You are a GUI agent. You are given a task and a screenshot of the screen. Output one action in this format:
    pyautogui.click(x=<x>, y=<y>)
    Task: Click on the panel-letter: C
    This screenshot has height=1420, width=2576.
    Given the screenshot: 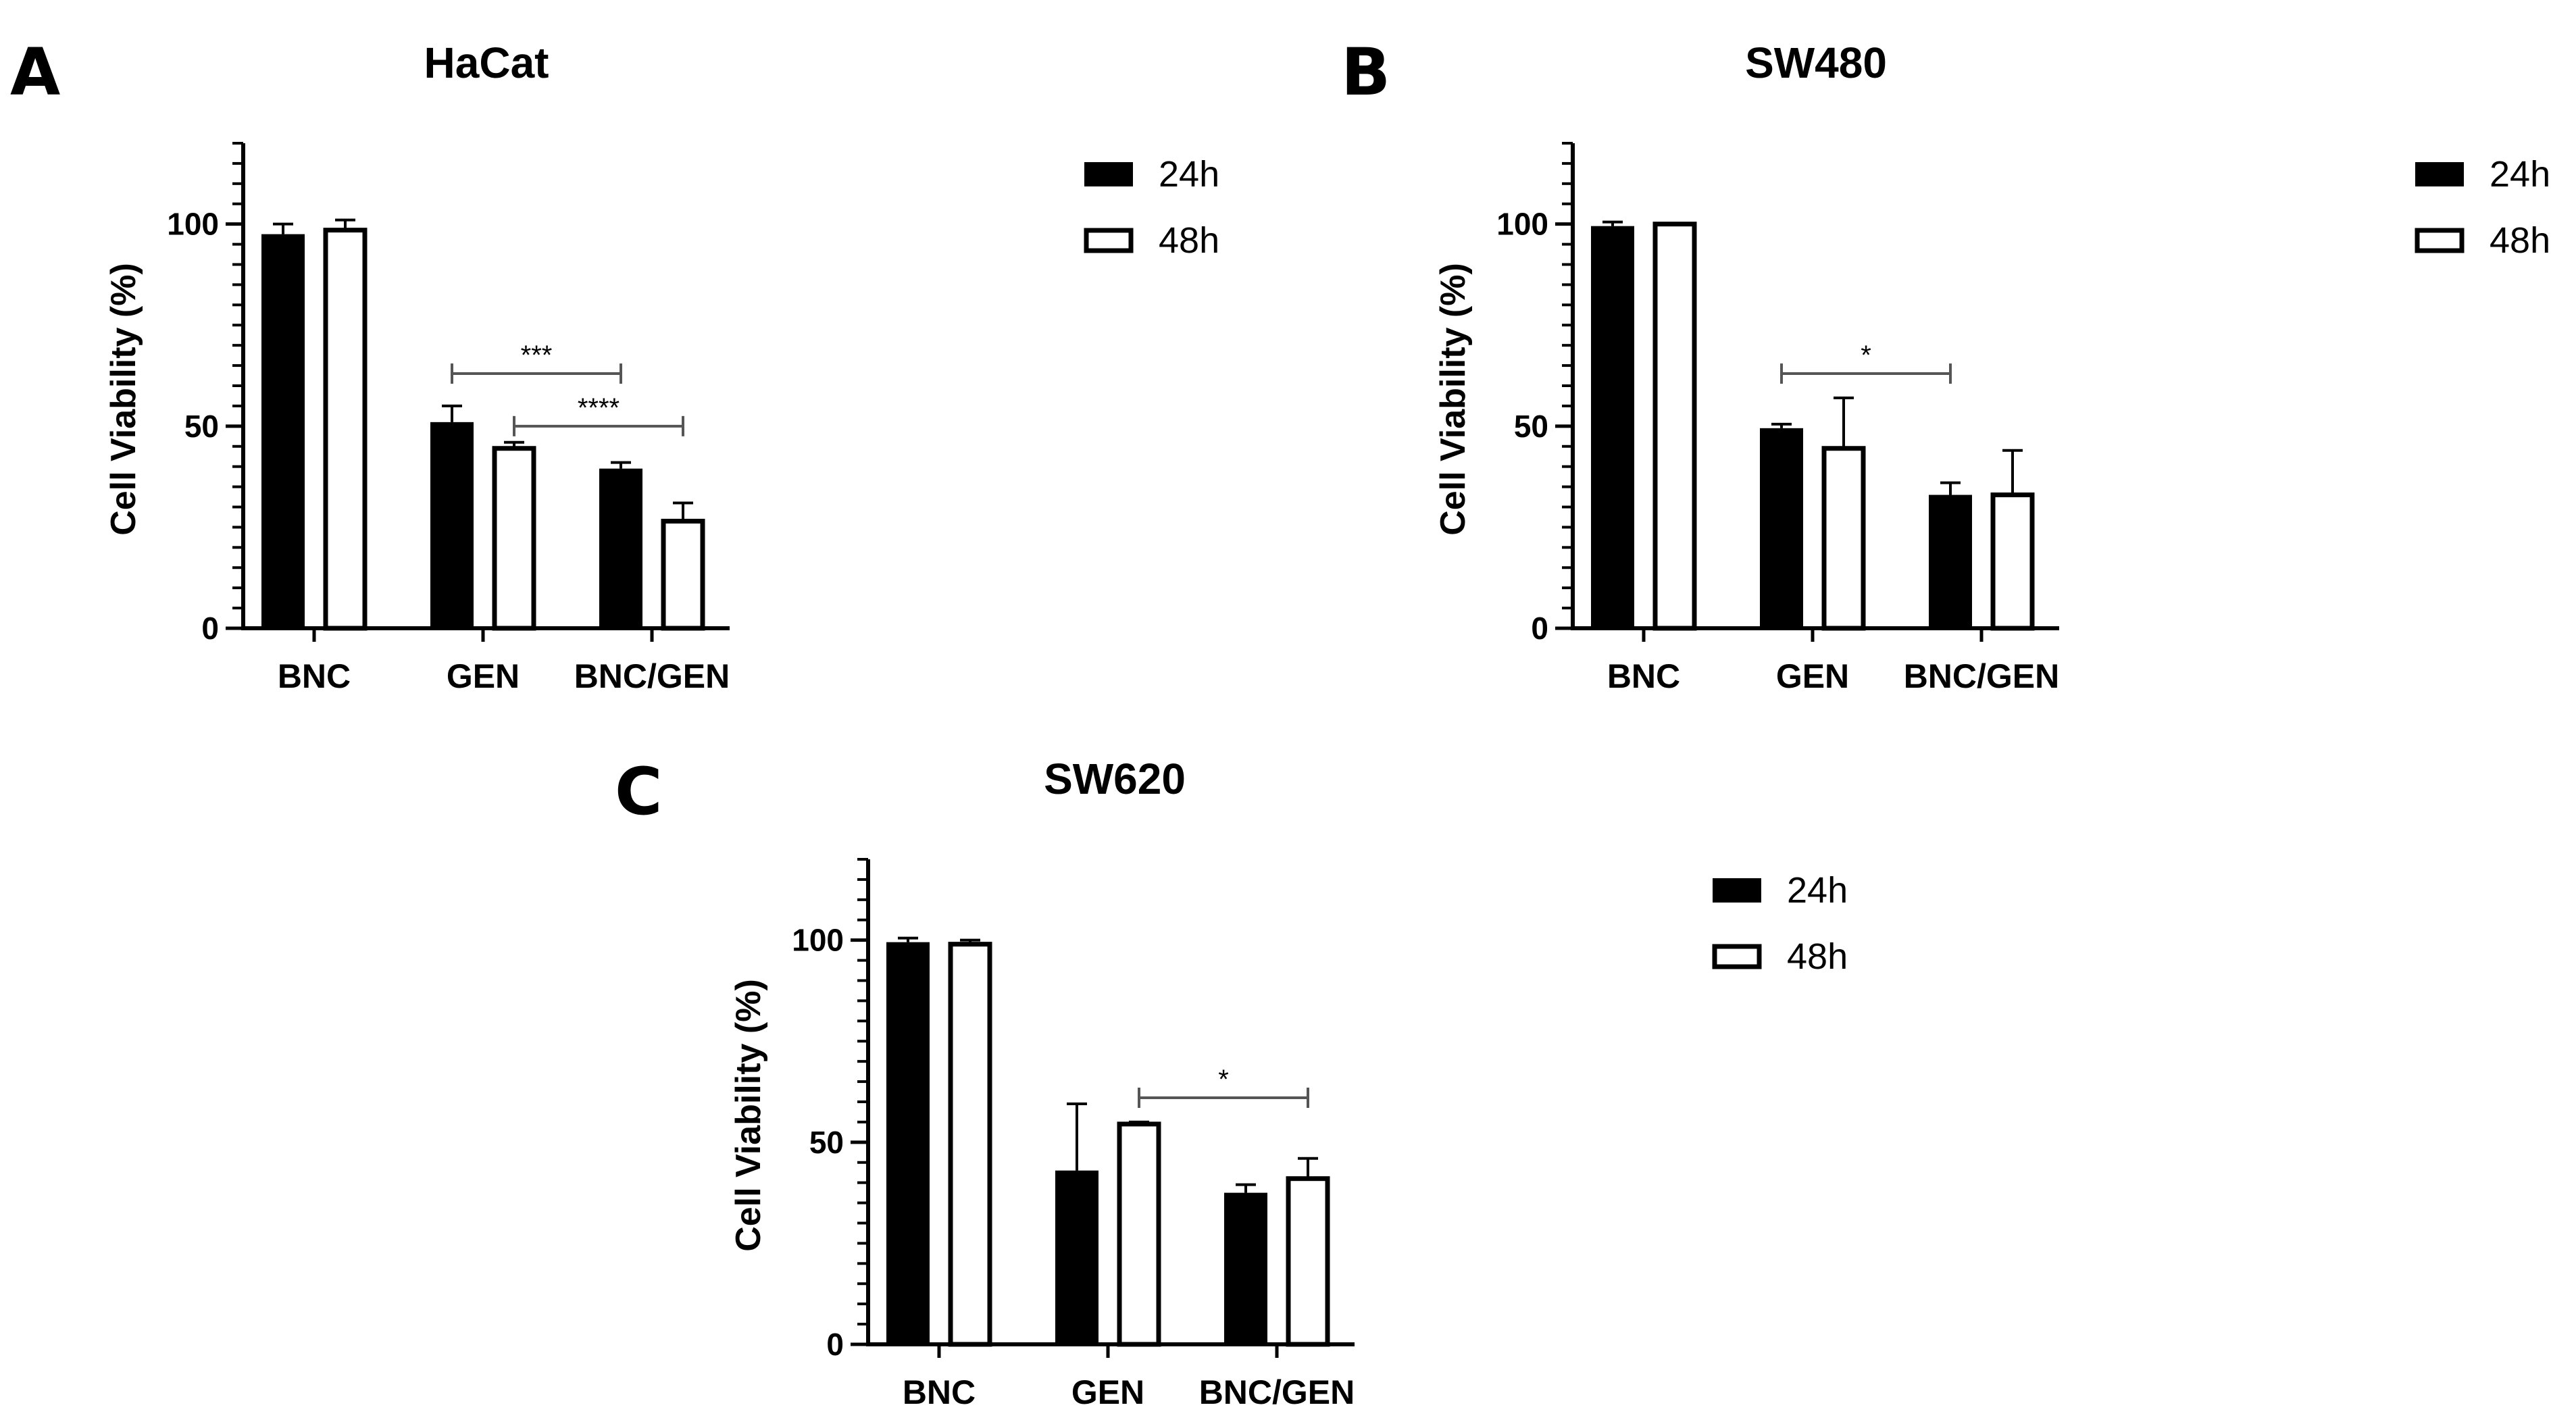 What is the action you would take?
    pyautogui.click(x=638, y=792)
    